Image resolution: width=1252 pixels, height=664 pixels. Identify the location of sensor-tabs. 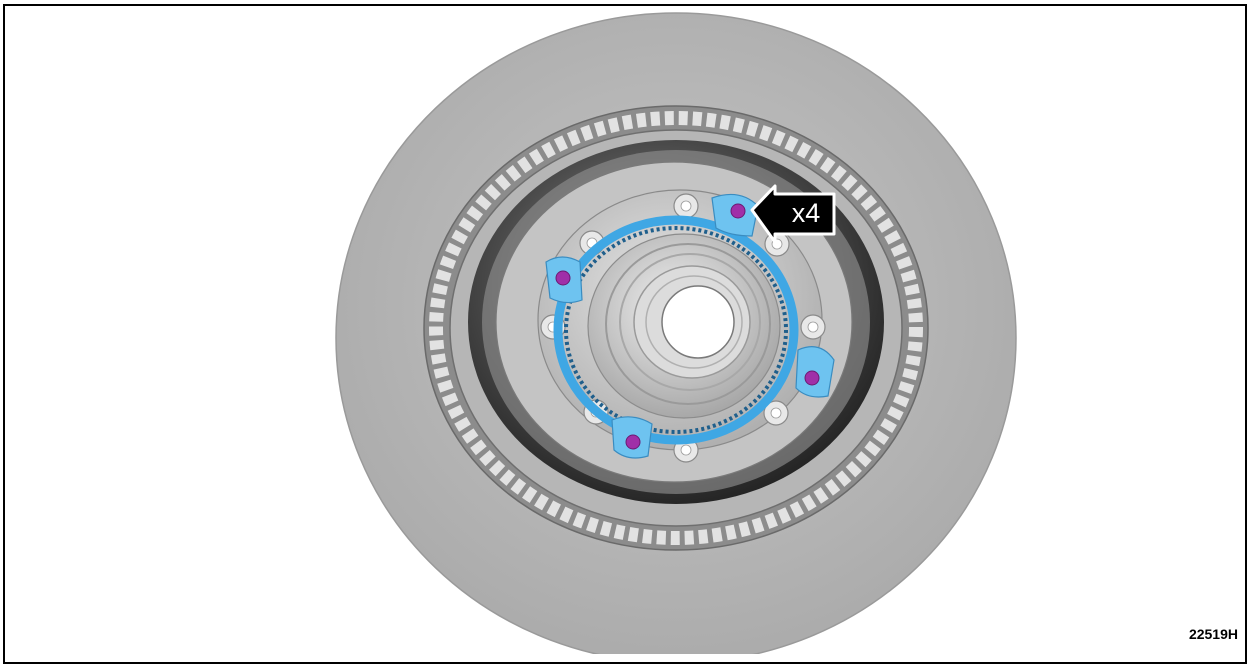
(690, 326).